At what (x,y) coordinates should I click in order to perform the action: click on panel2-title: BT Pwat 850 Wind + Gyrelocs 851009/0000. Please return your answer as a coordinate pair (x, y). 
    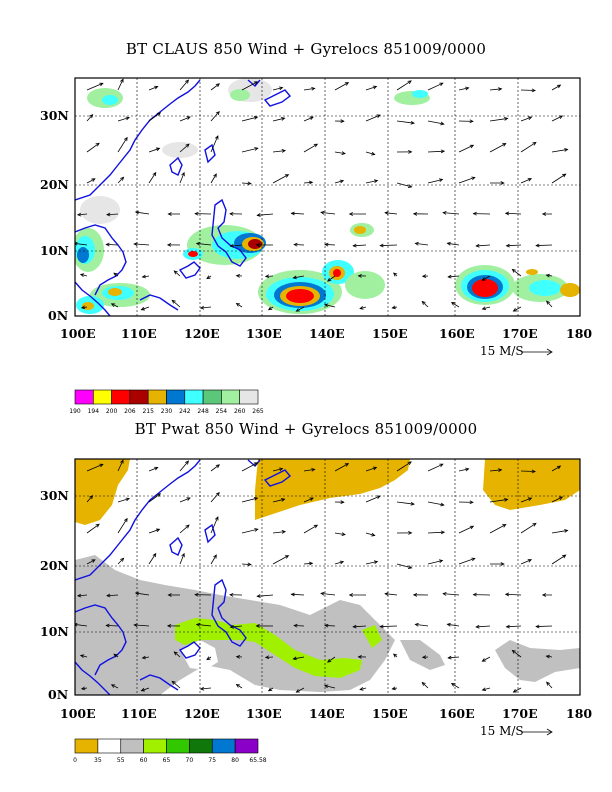
    Looking at the image, I should click on (306, 429).